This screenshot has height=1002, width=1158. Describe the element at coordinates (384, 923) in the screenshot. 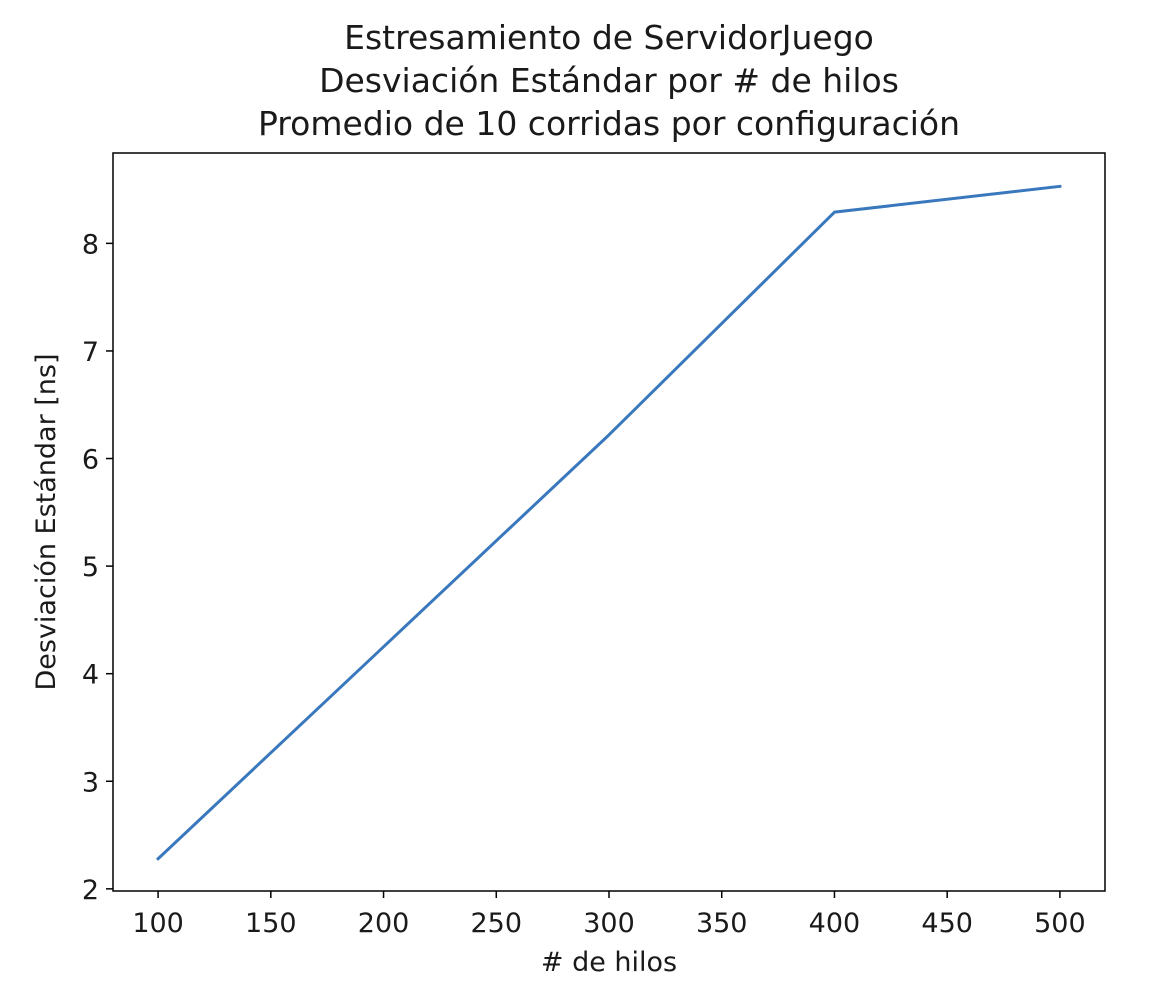

I see `x-tick-label: 200` at that location.